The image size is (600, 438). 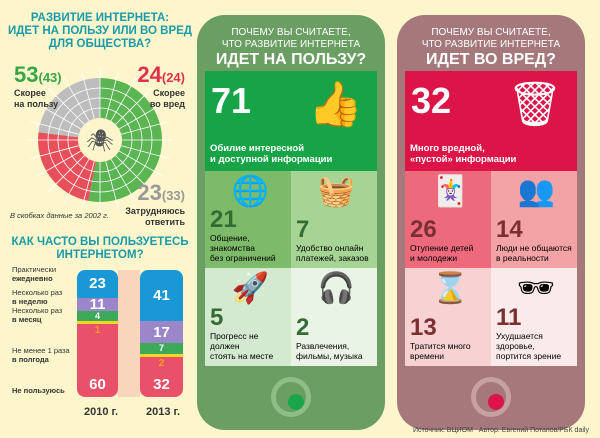 What do you see at coordinates (169, 93) in the screenshot?
I see `bad-label: Скорее` at bounding box center [169, 93].